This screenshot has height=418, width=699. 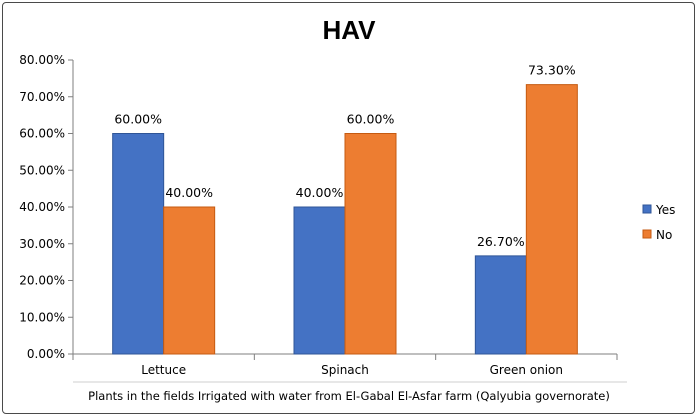 I want to click on x-tick-label: Spinach, so click(x=345, y=370).